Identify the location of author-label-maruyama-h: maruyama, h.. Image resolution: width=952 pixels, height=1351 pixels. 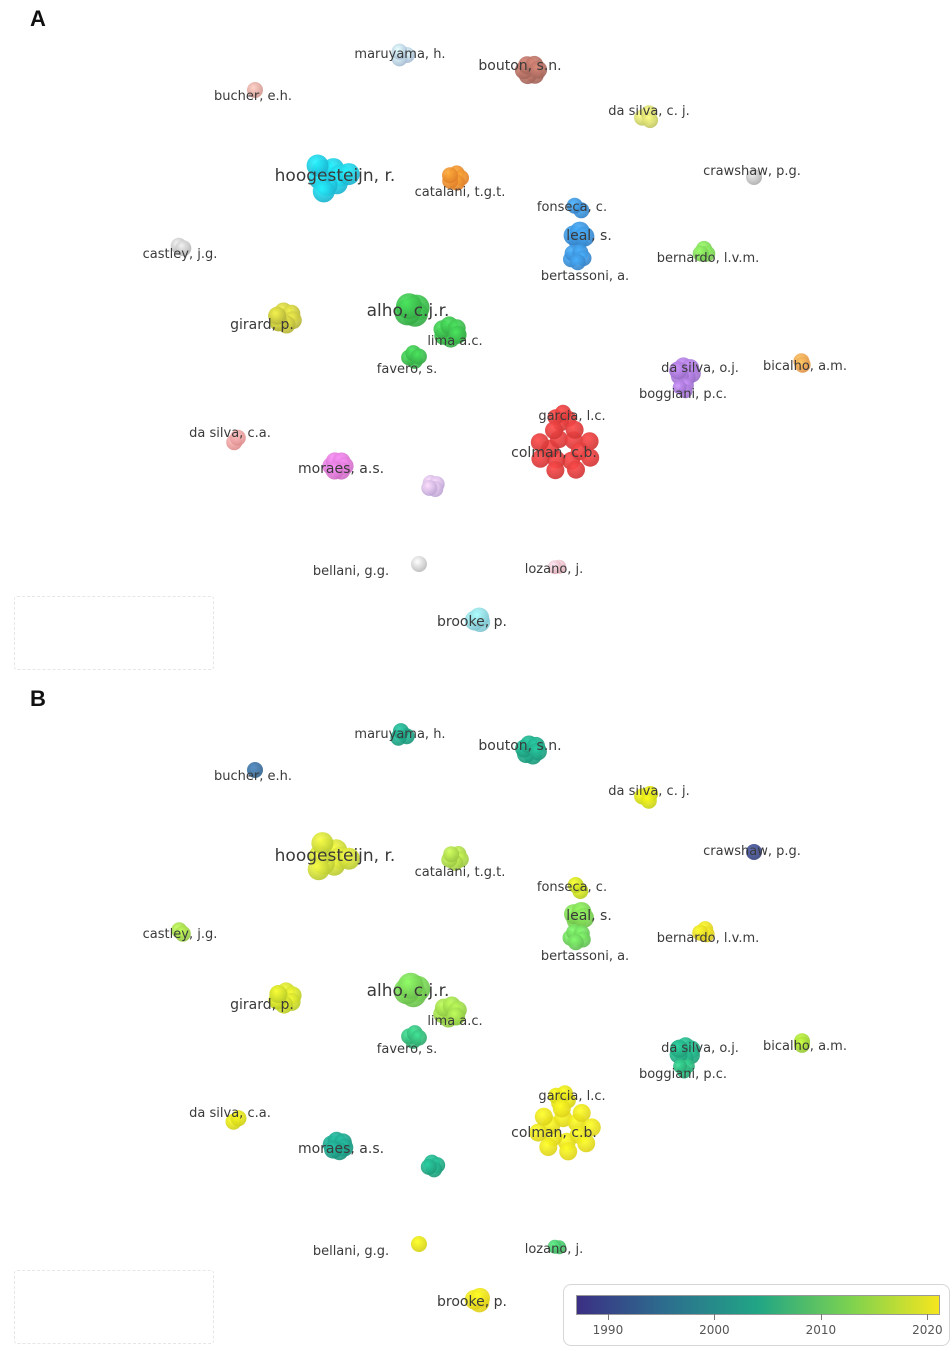
(399, 734).